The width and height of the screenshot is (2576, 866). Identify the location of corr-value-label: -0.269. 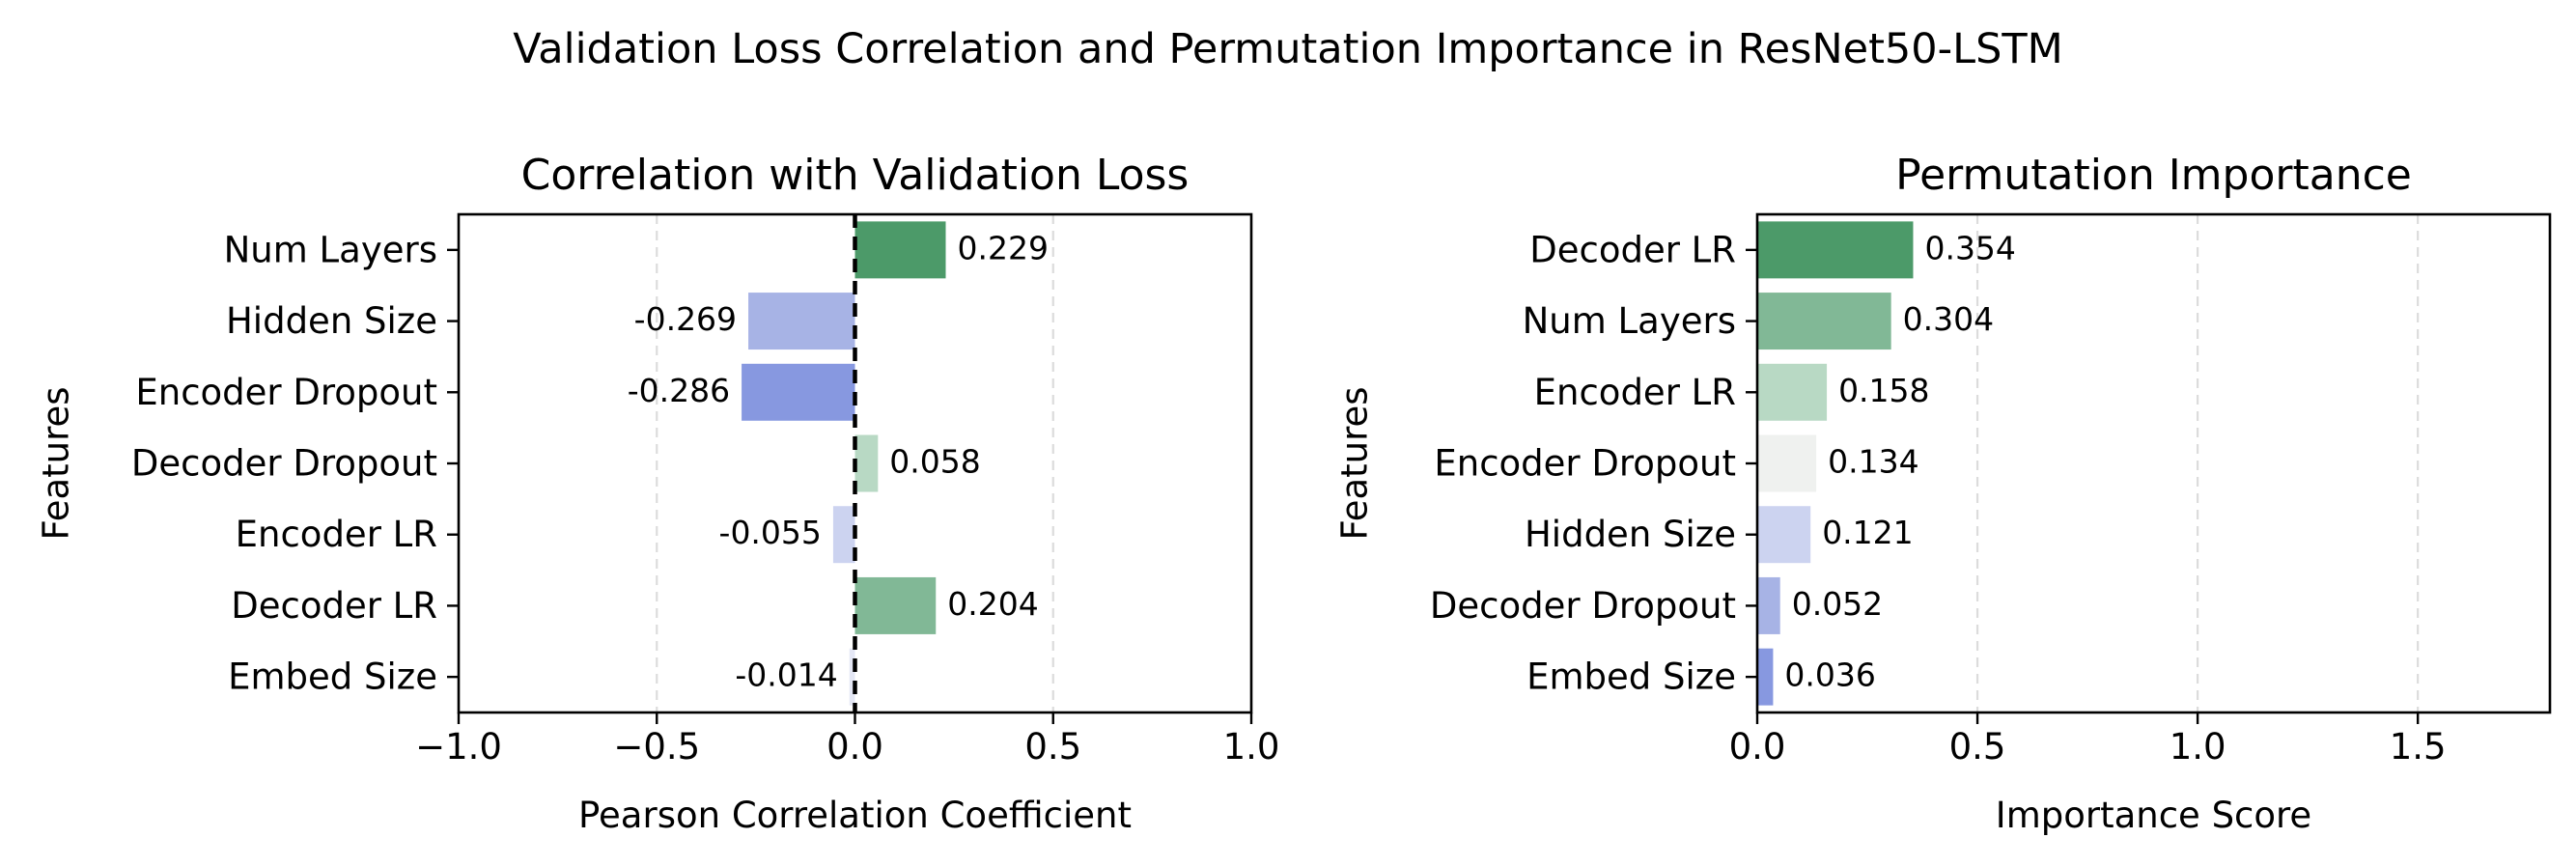
(686, 319).